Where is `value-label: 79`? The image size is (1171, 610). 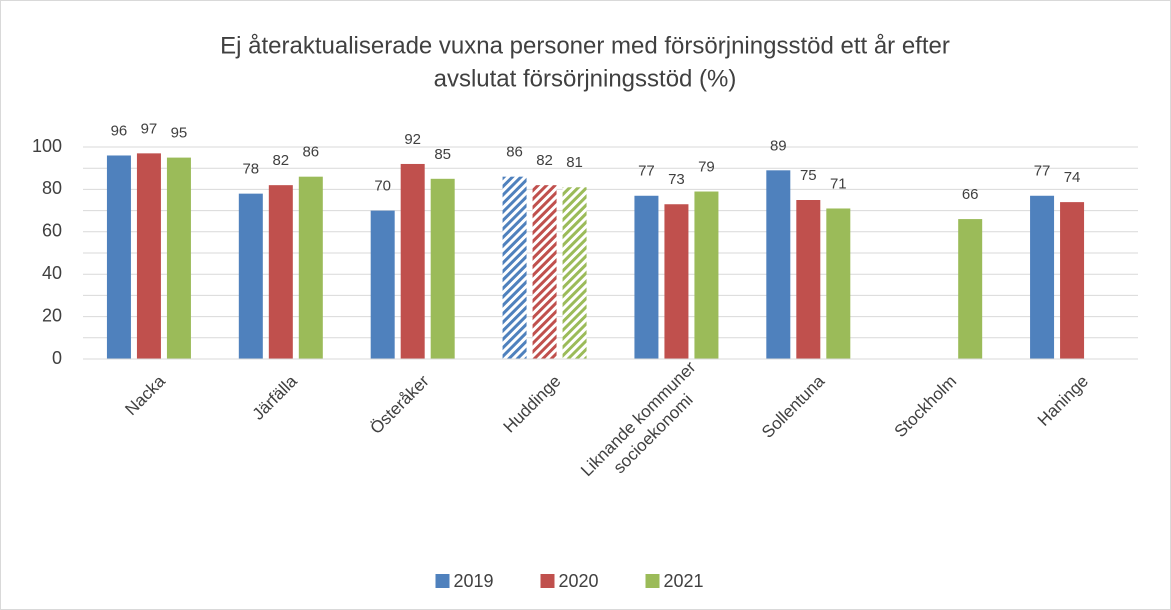 value-label: 79 is located at coordinates (706, 166).